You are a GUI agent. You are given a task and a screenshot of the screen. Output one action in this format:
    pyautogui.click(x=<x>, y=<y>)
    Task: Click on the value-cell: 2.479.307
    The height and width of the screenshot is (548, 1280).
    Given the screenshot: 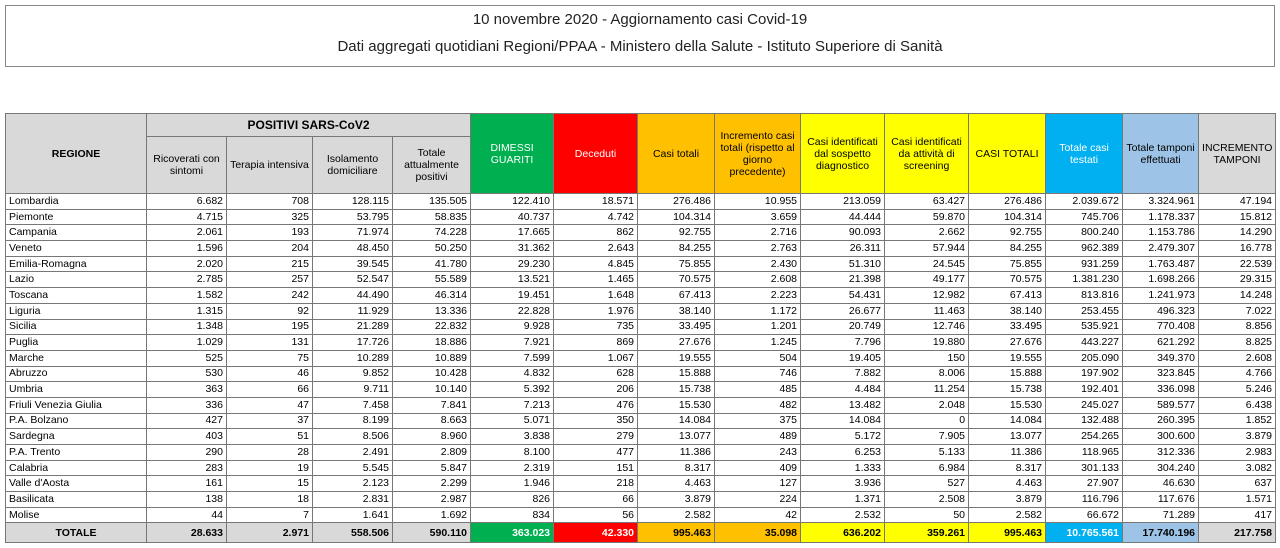 What is the action you would take?
    pyautogui.click(x=1161, y=248)
    